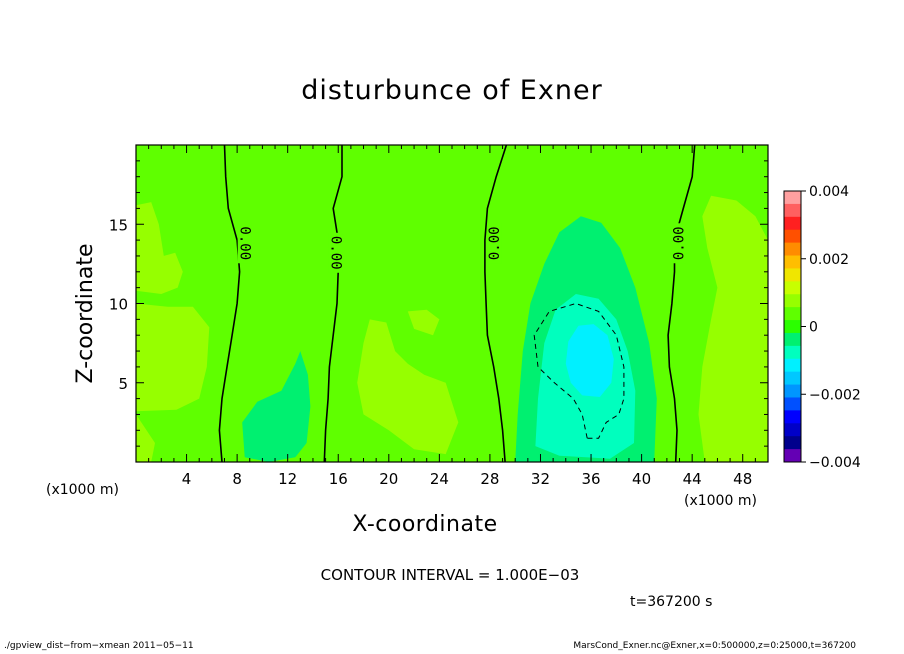 Image resolution: width=904 pixels, height=654 pixels. I want to click on x-tick-label: 48, so click(742, 479).